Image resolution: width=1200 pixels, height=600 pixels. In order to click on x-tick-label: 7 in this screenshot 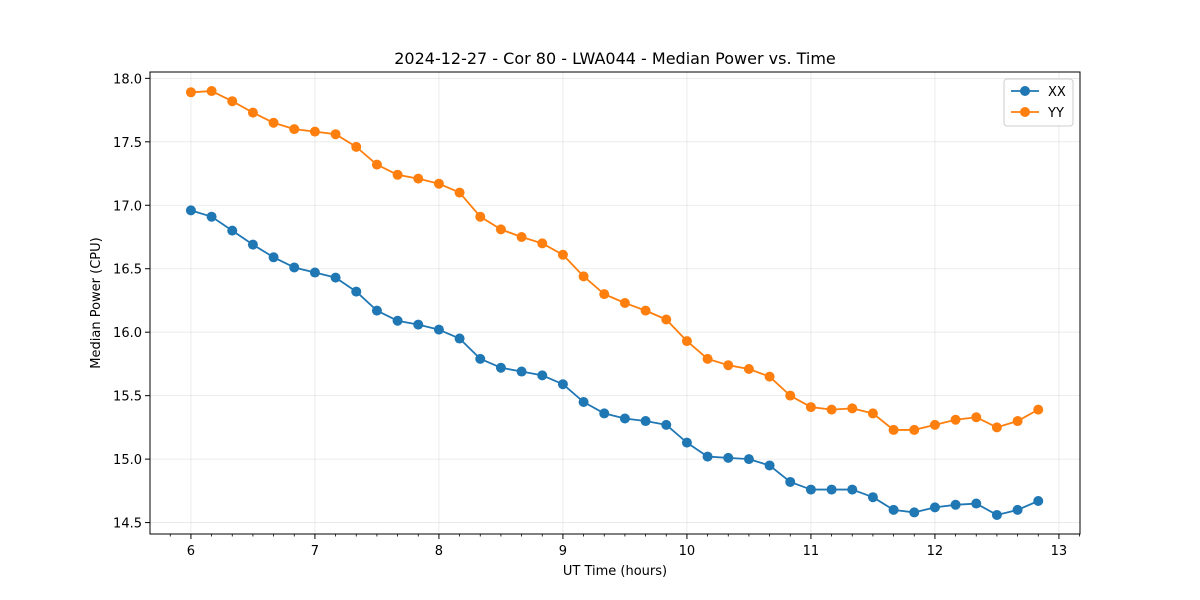, I will do `click(315, 551)`.